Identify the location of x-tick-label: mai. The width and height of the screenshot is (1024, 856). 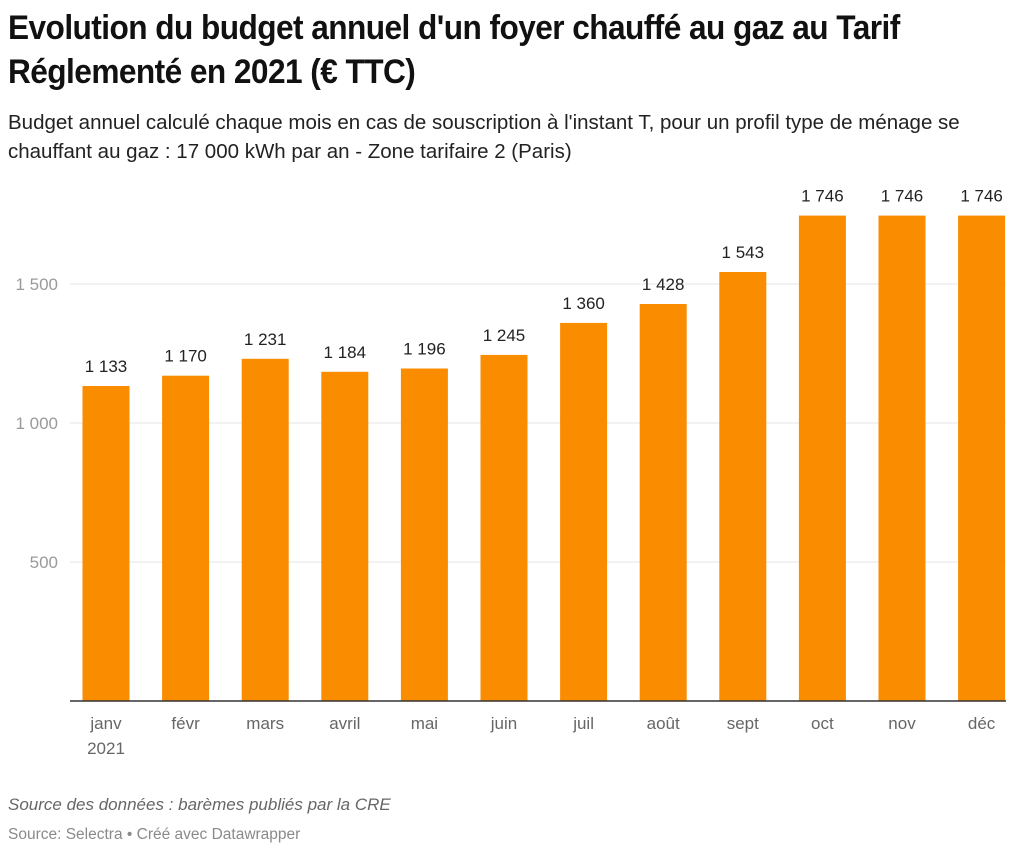
(424, 723).